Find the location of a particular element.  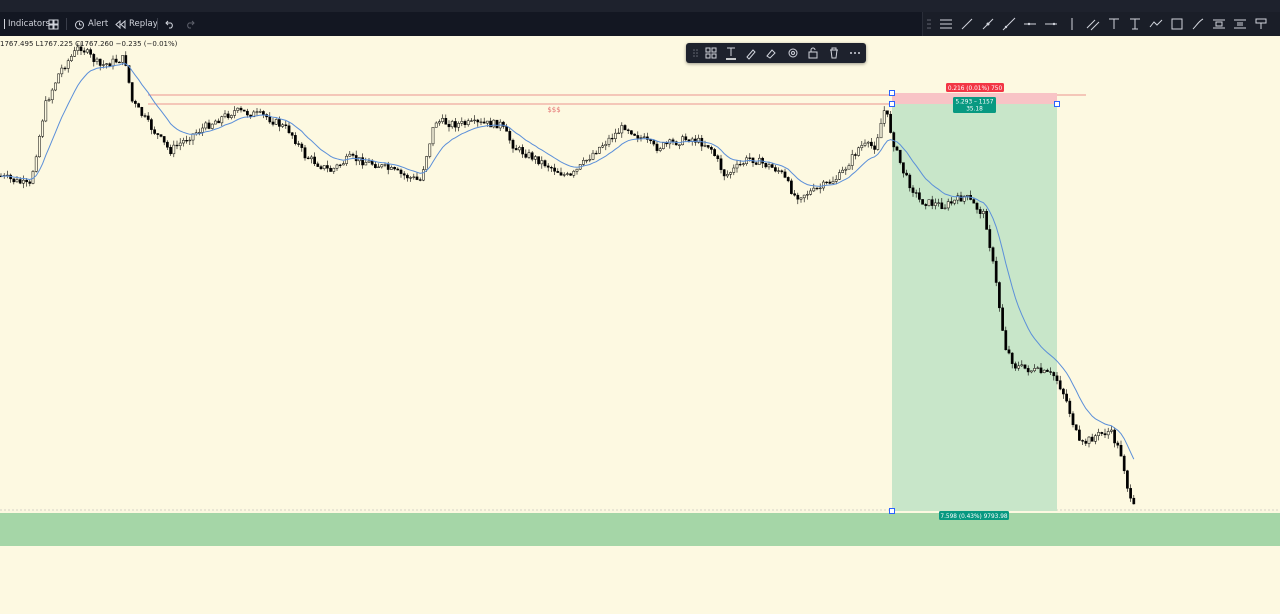

rectangle-icon is located at coordinates (1177, 24).